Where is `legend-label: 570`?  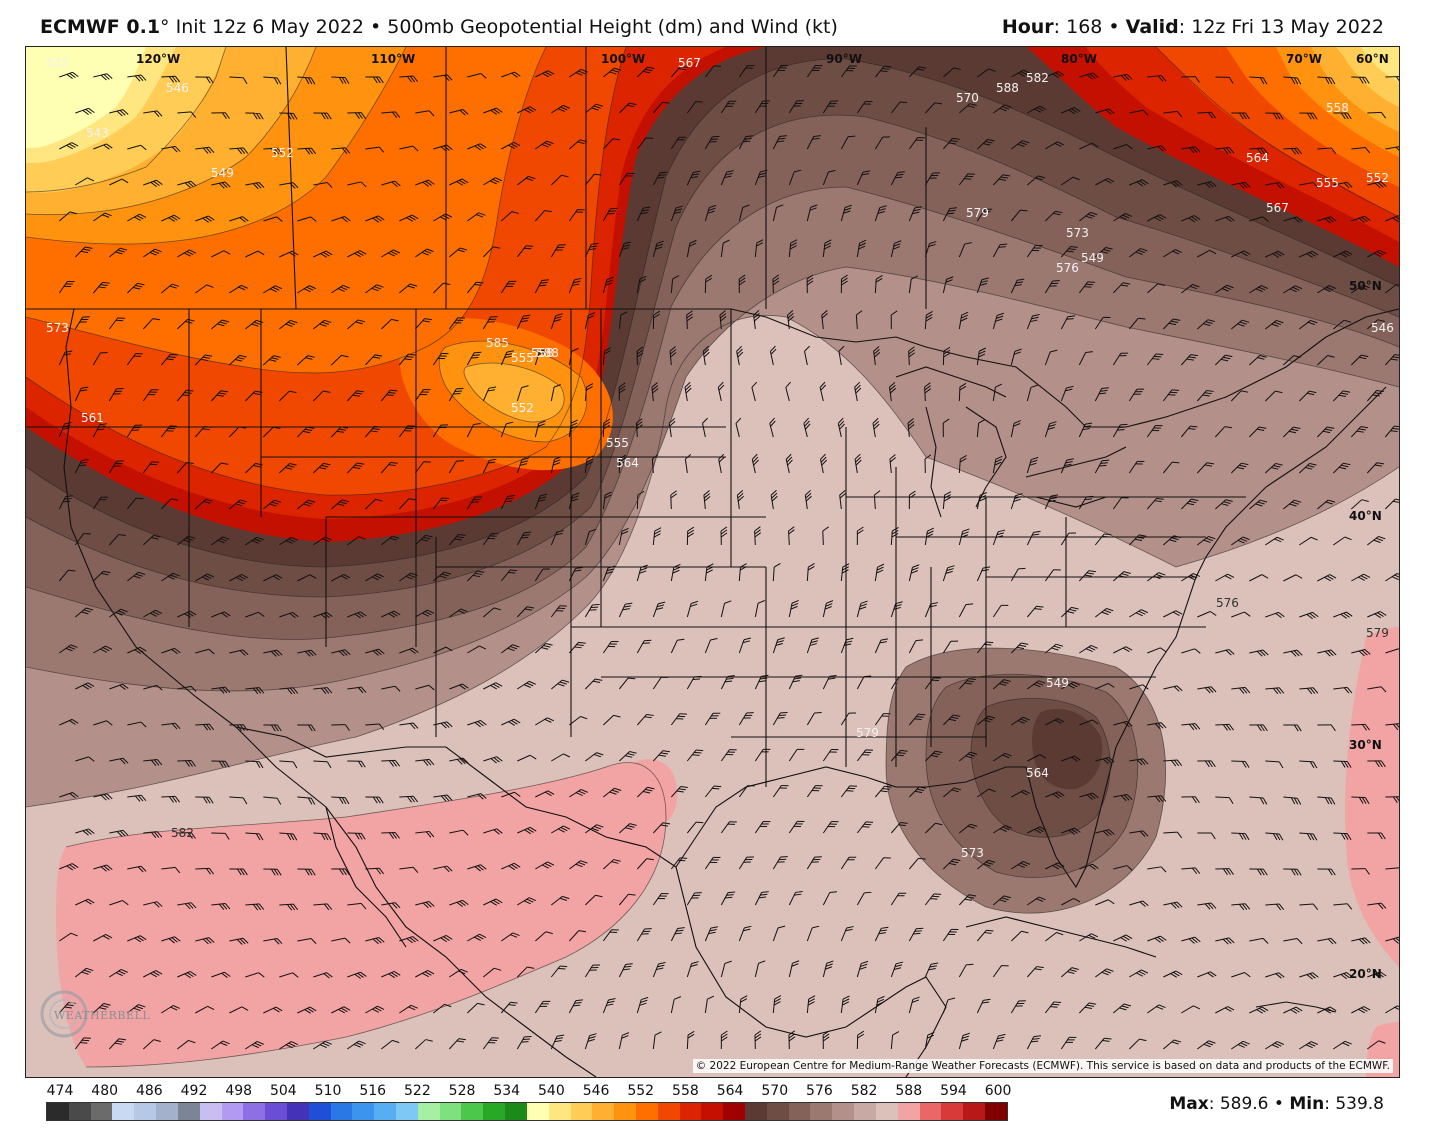 legend-label: 570 is located at coordinates (775, 1091).